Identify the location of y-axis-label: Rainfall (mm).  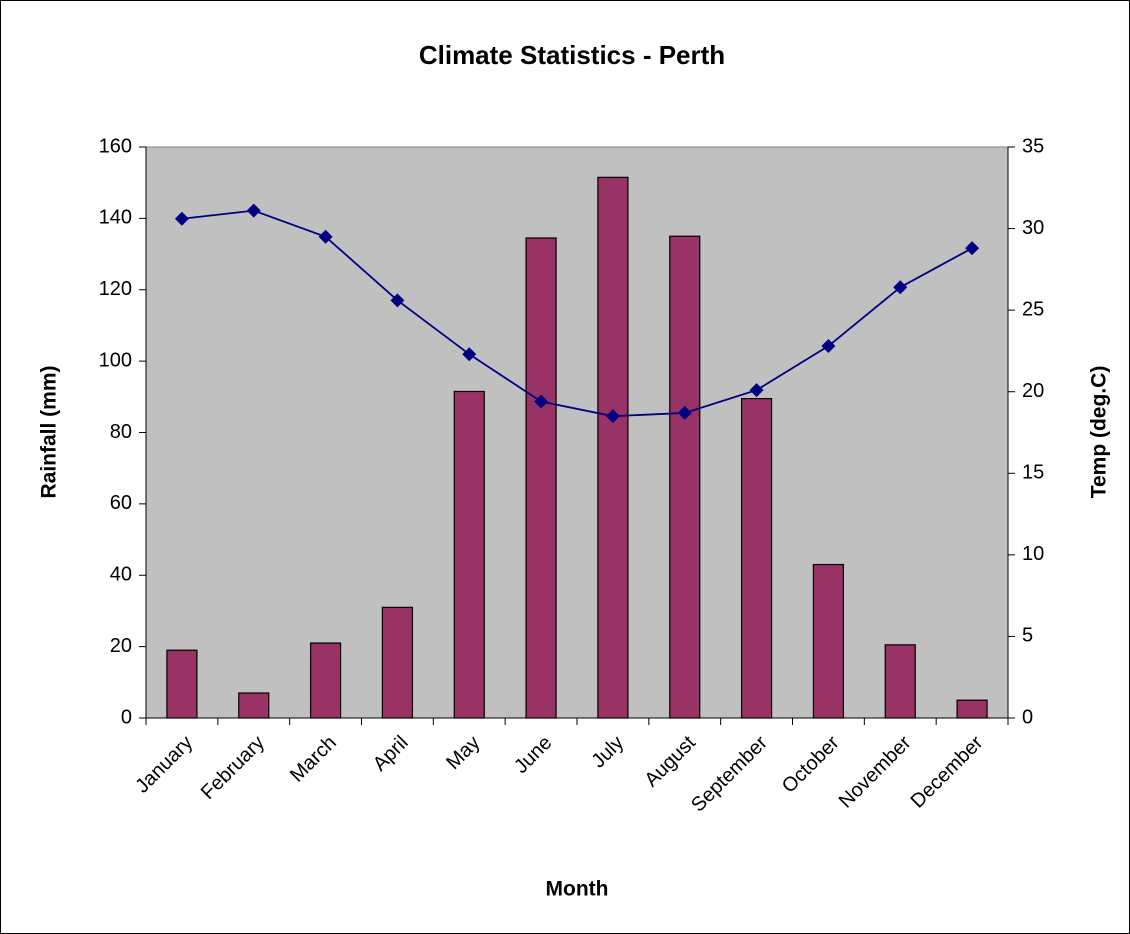
(49, 431).